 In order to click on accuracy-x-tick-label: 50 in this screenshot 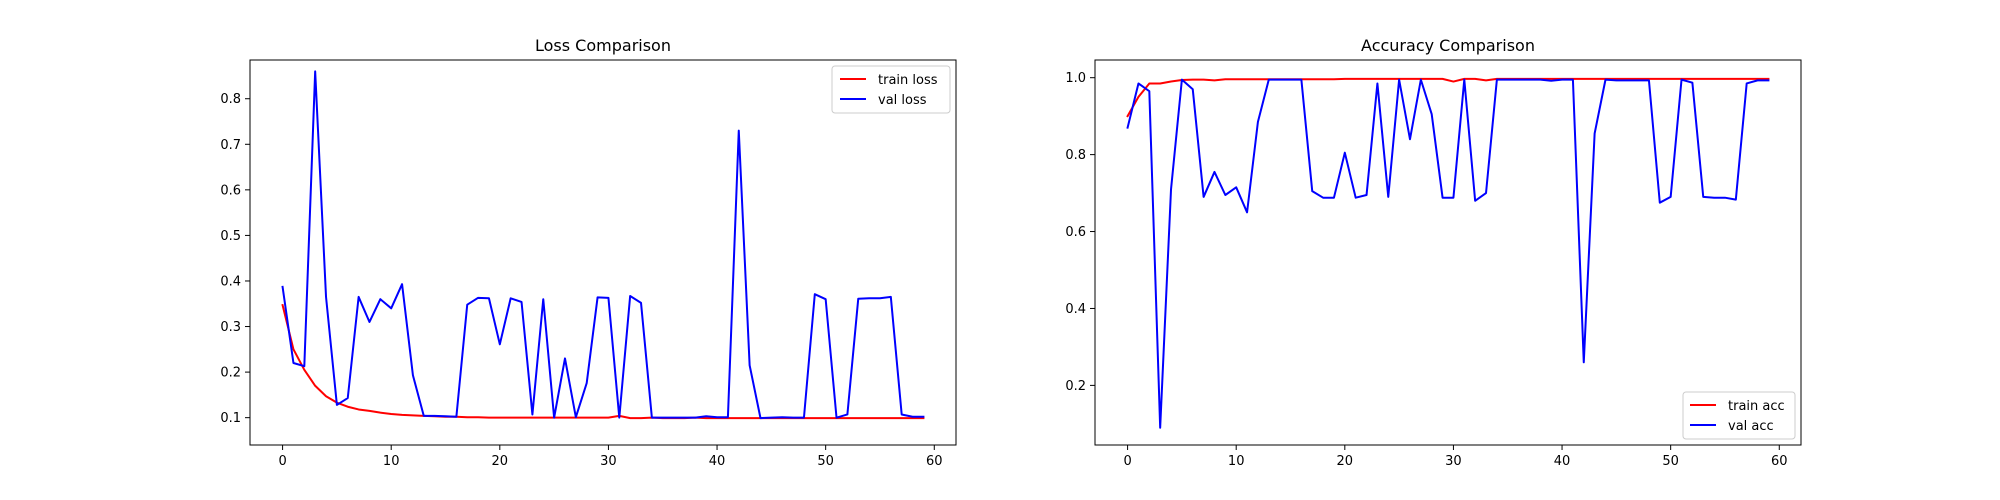, I will do `click(1670, 461)`.